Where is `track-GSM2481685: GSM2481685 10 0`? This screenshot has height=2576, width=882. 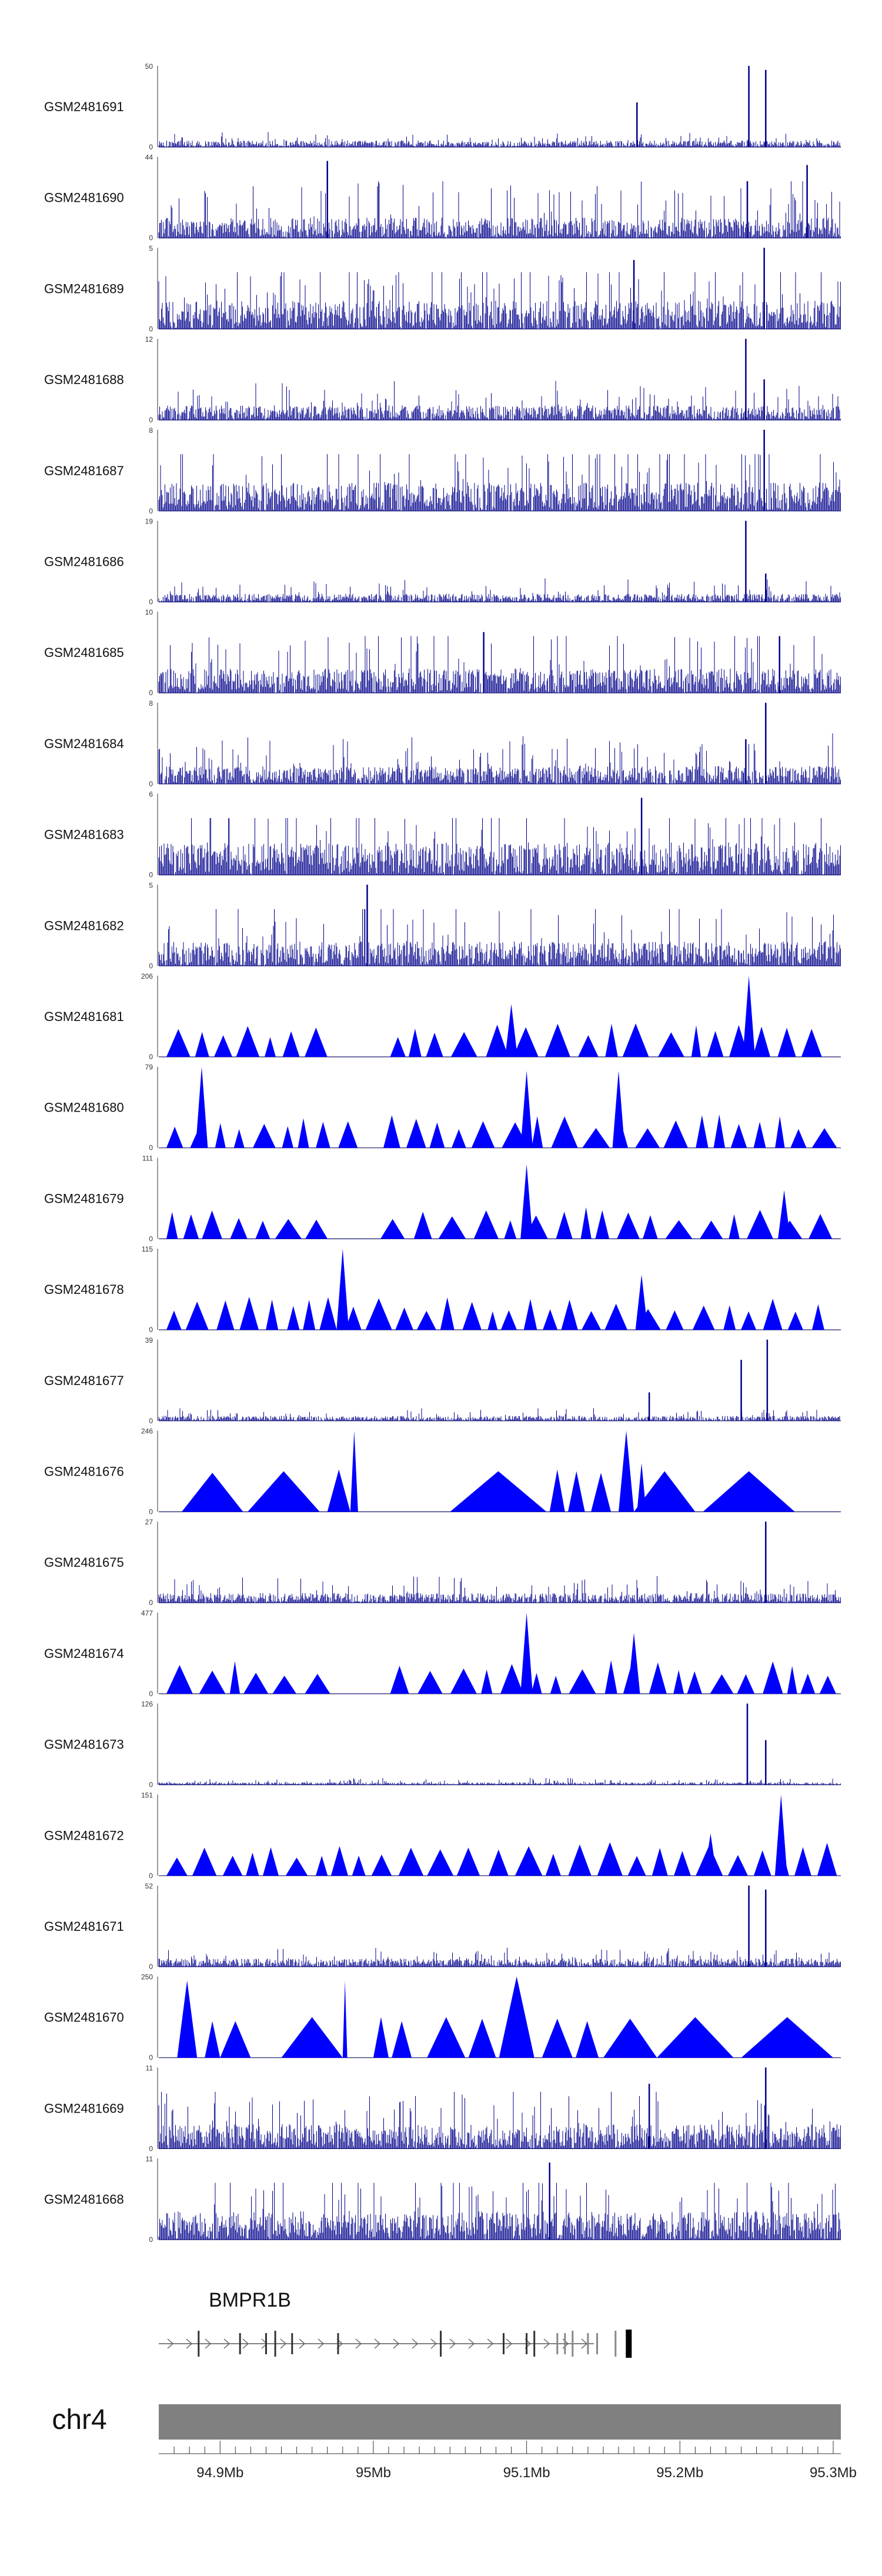
track-GSM2481685: GSM2481685 10 0 is located at coordinates (442, 652).